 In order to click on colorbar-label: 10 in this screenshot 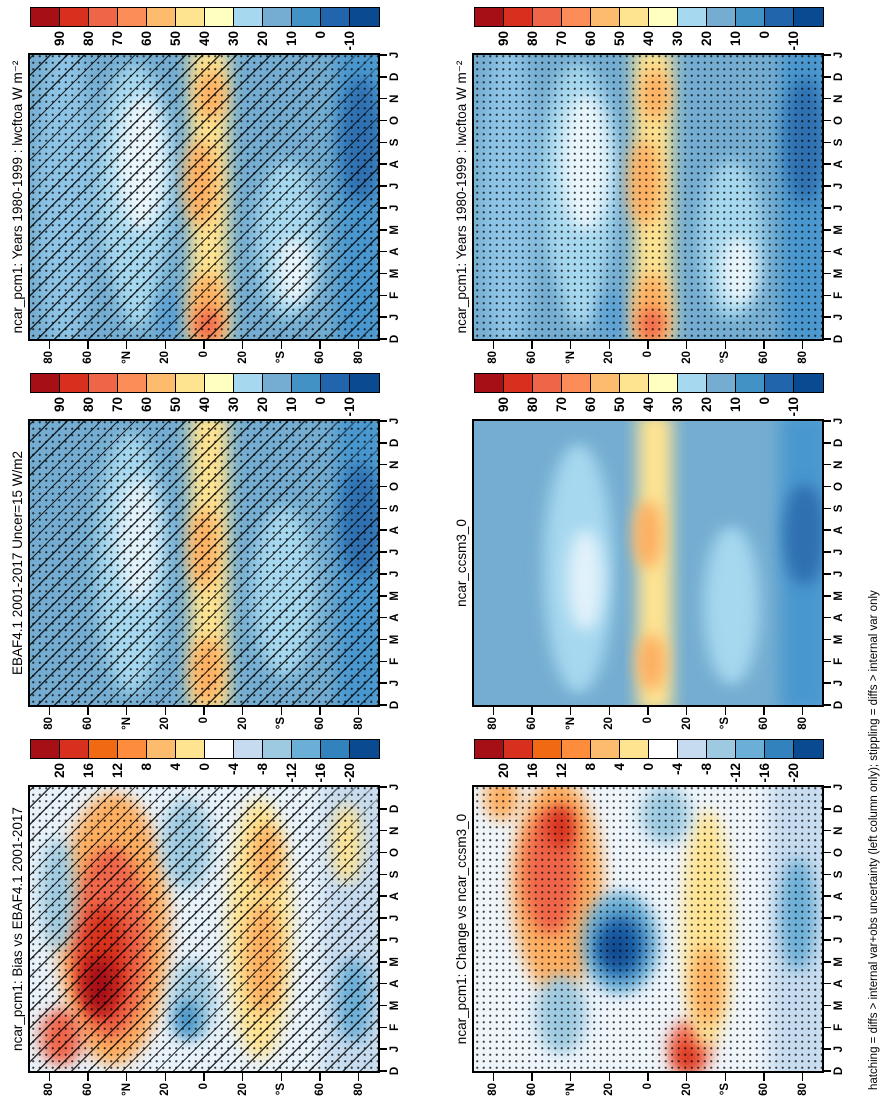, I will do `click(735, 39)`.